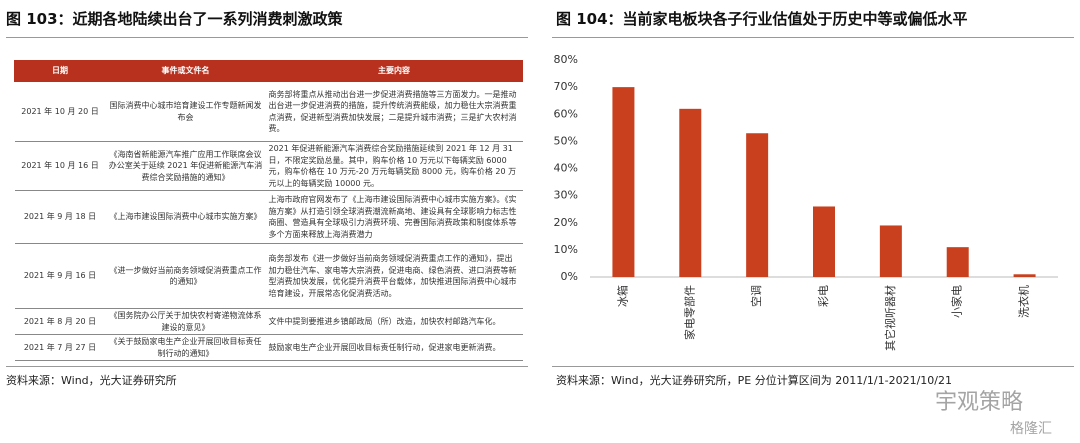 The width and height of the screenshot is (1080, 443). Describe the element at coordinates (566, 222) in the screenshot. I see `y-tick-label: 20%` at that location.